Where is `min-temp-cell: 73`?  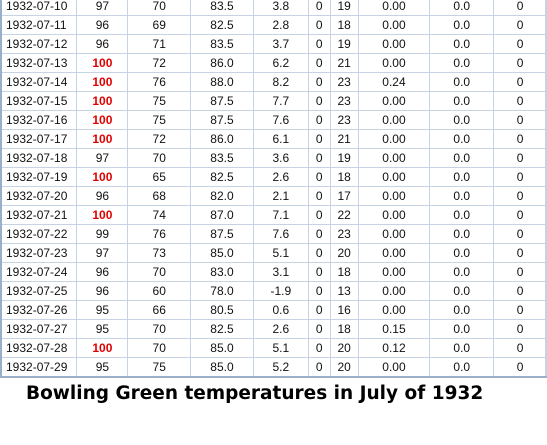
min-temp-cell: 73 is located at coordinates (159, 253).